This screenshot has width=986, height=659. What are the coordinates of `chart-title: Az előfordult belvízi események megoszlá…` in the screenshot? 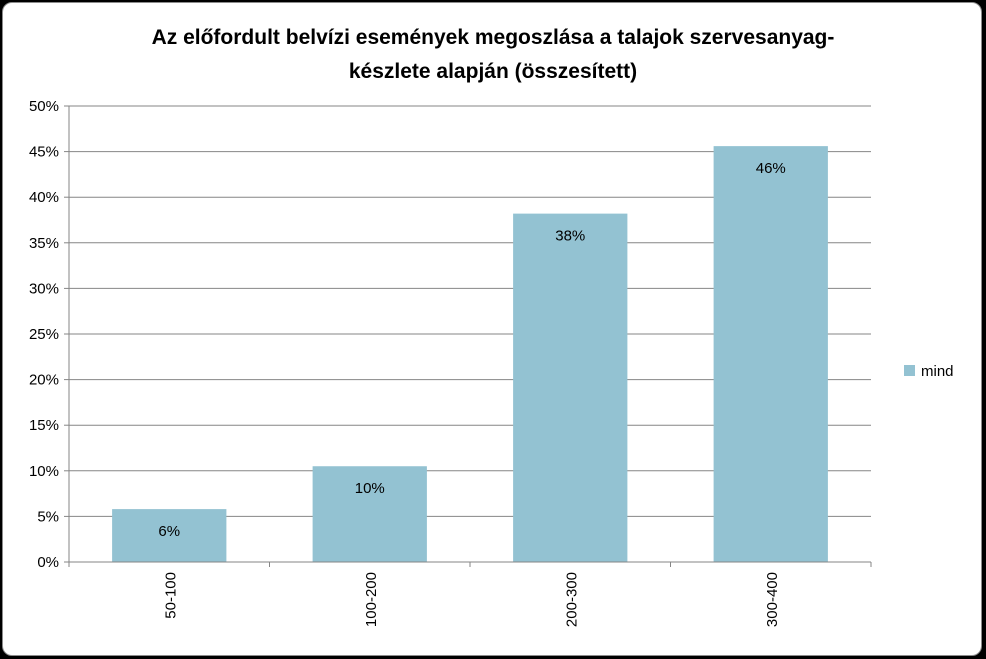 It's located at (493, 55).